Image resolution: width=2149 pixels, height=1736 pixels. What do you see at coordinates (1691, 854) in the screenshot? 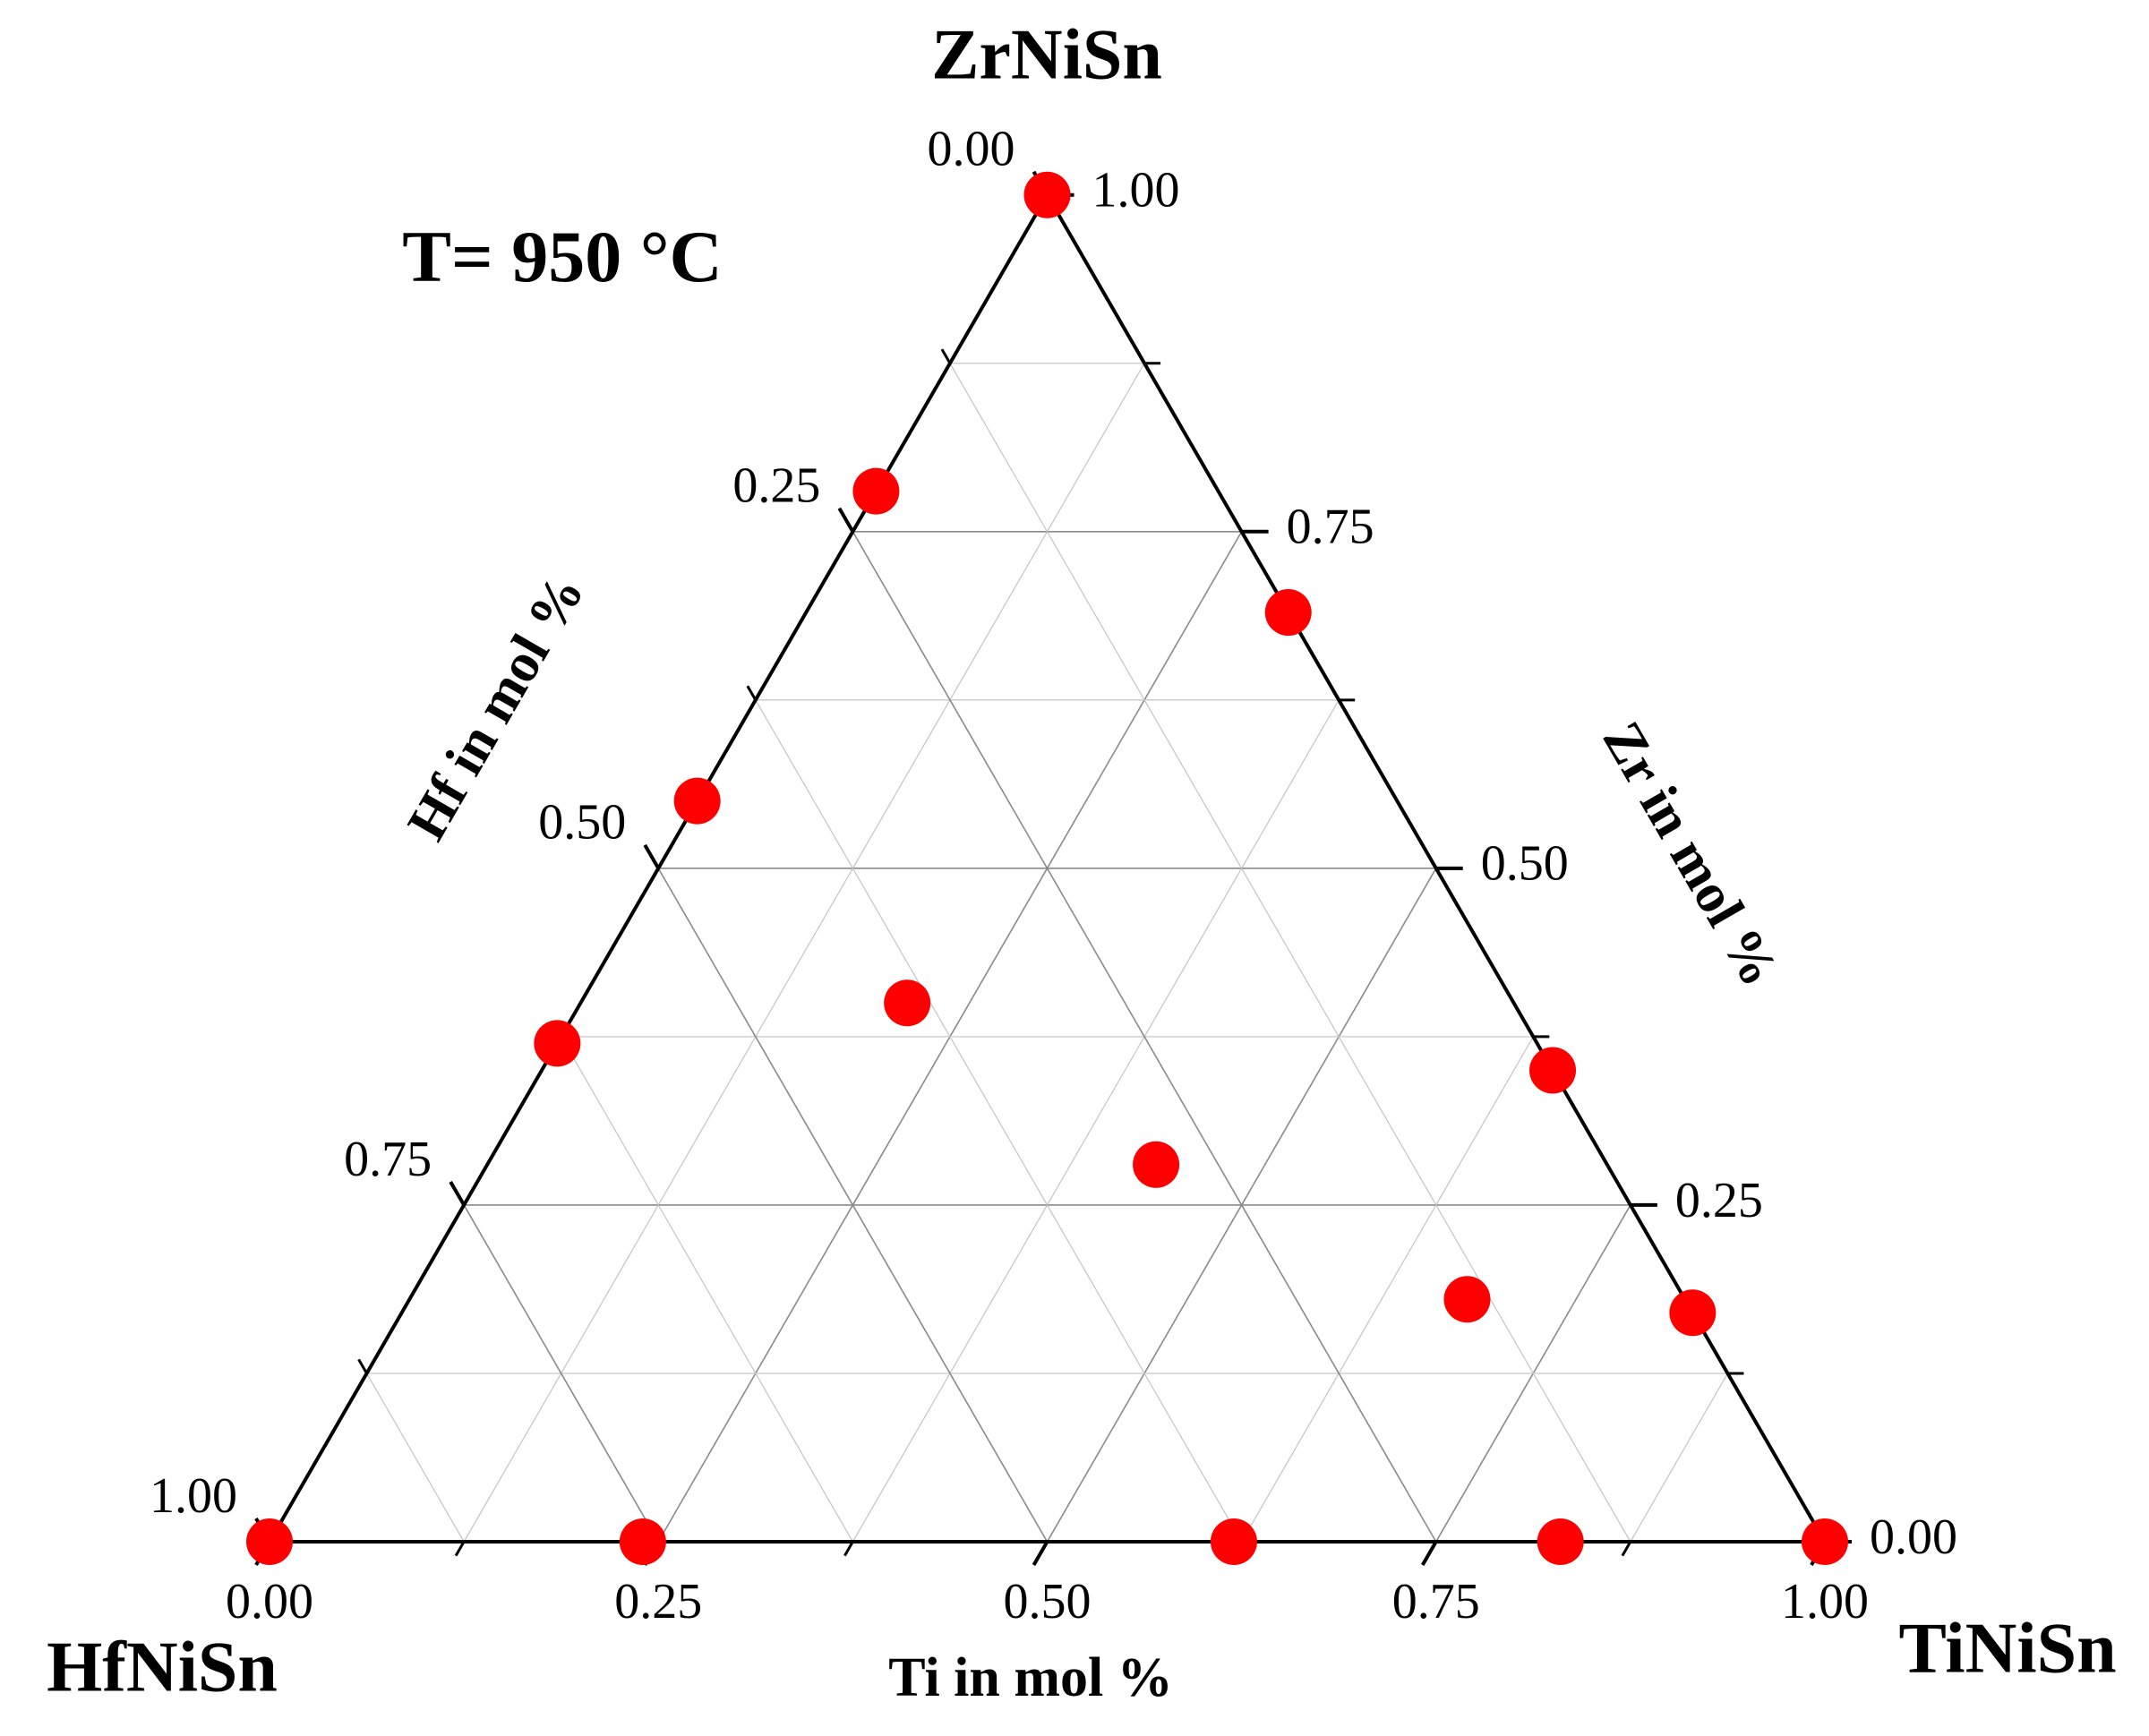
I see `axis-title: Zr in mol %` at bounding box center [1691, 854].